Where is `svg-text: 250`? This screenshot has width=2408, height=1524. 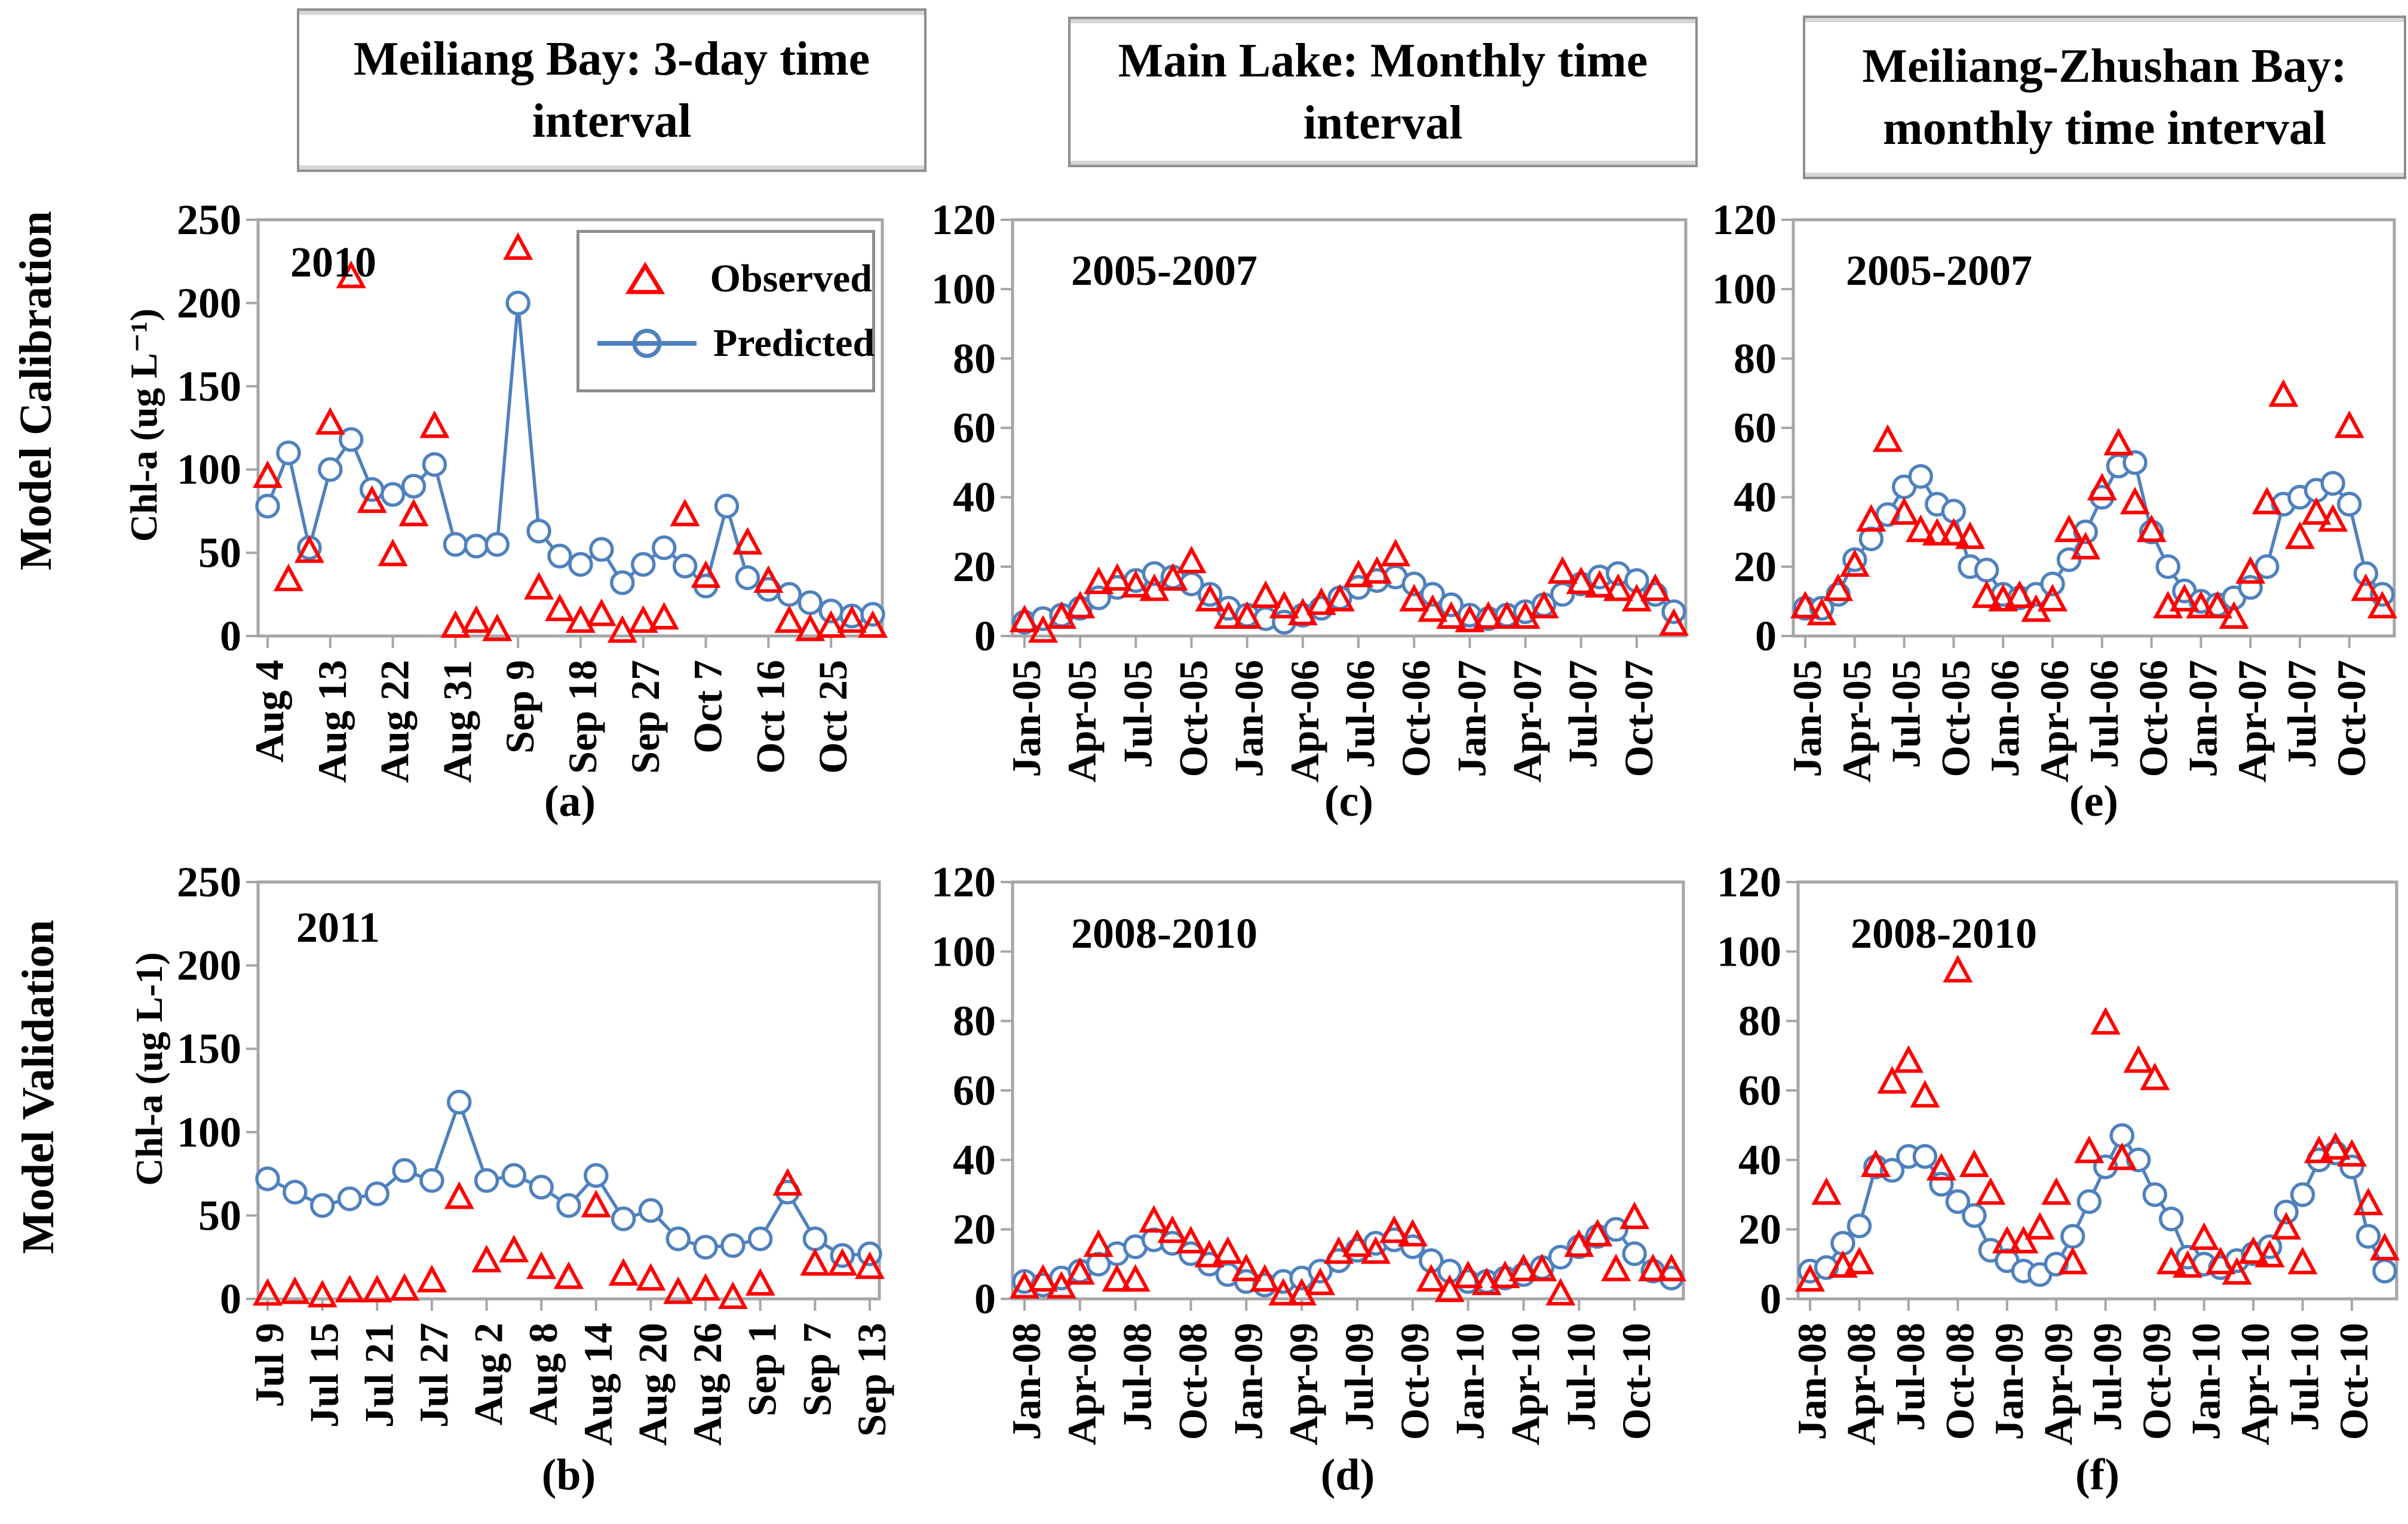 svg-text: 250 is located at coordinates (209, 882).